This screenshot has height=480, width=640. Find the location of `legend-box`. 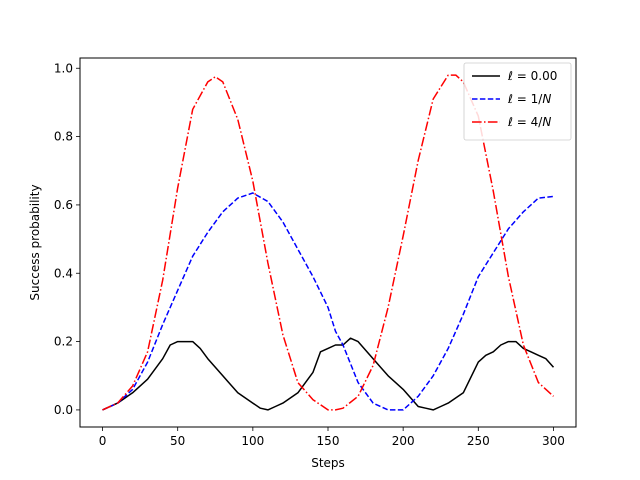

legend-box is located at coordinates (517, 101).